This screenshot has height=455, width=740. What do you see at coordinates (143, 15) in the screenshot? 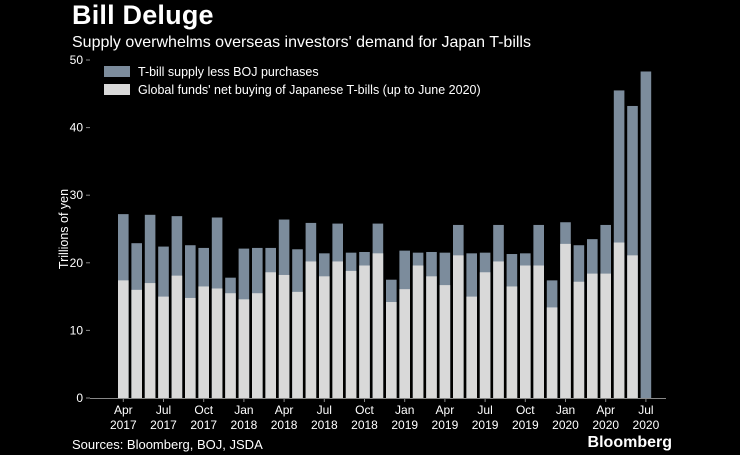
I see `chart-title: Bill Deluge` at bounding box center [143, 15].